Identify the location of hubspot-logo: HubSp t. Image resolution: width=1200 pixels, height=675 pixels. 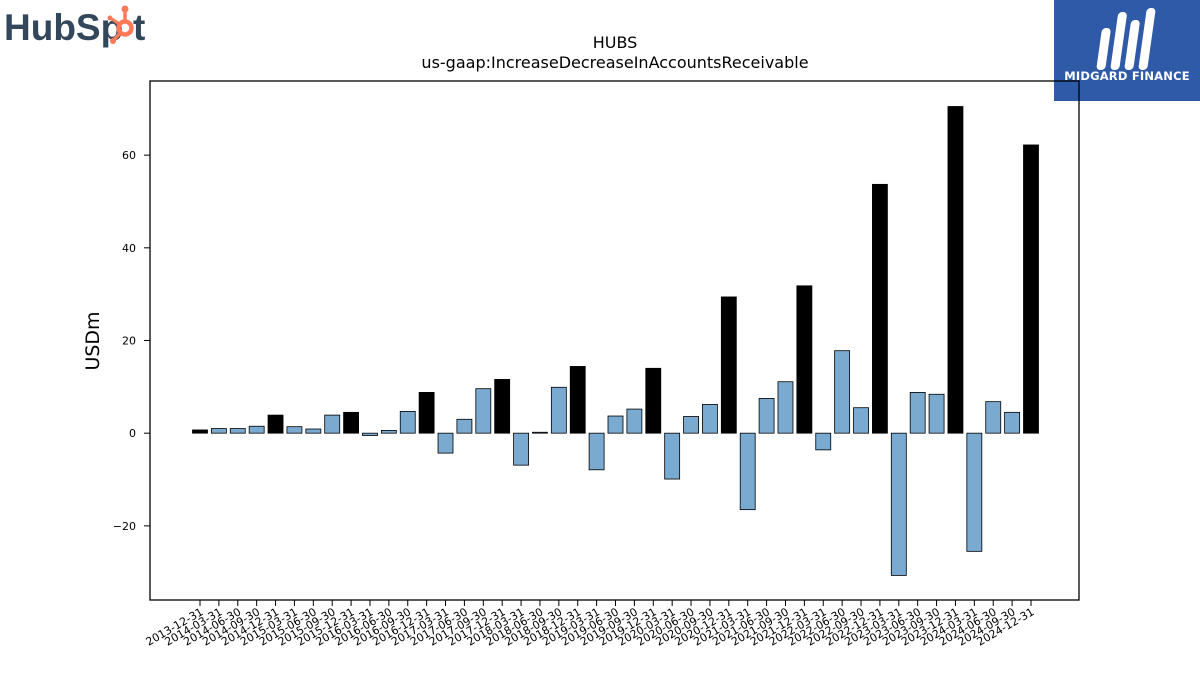
(74, 26).